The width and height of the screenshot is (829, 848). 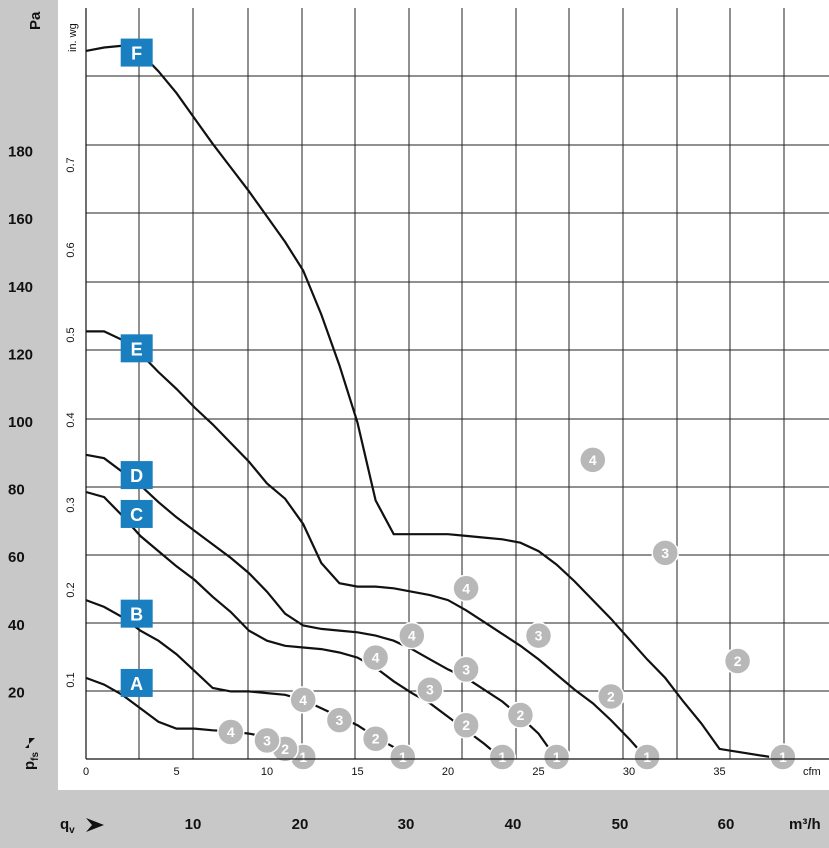 What do you see at coordinates (20, 152) in the screenshot?
I see `pa-tick-label: 180` at bounding box center [20, 152].